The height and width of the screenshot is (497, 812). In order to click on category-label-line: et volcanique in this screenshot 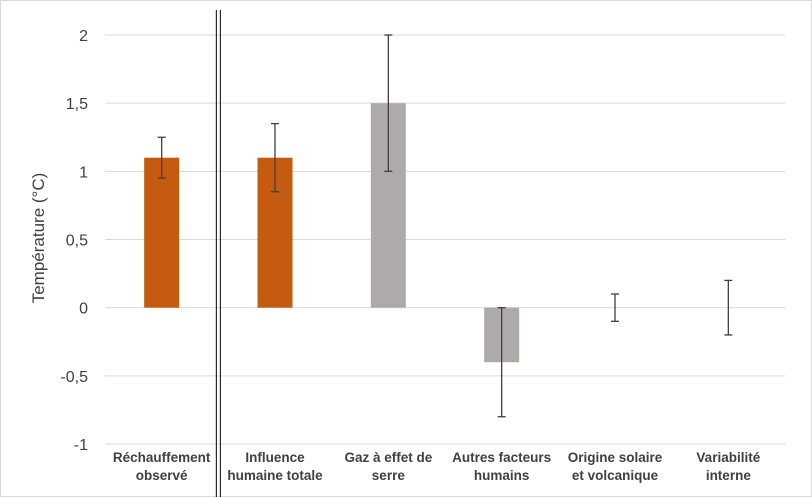, I will do `click(615, 475)`.